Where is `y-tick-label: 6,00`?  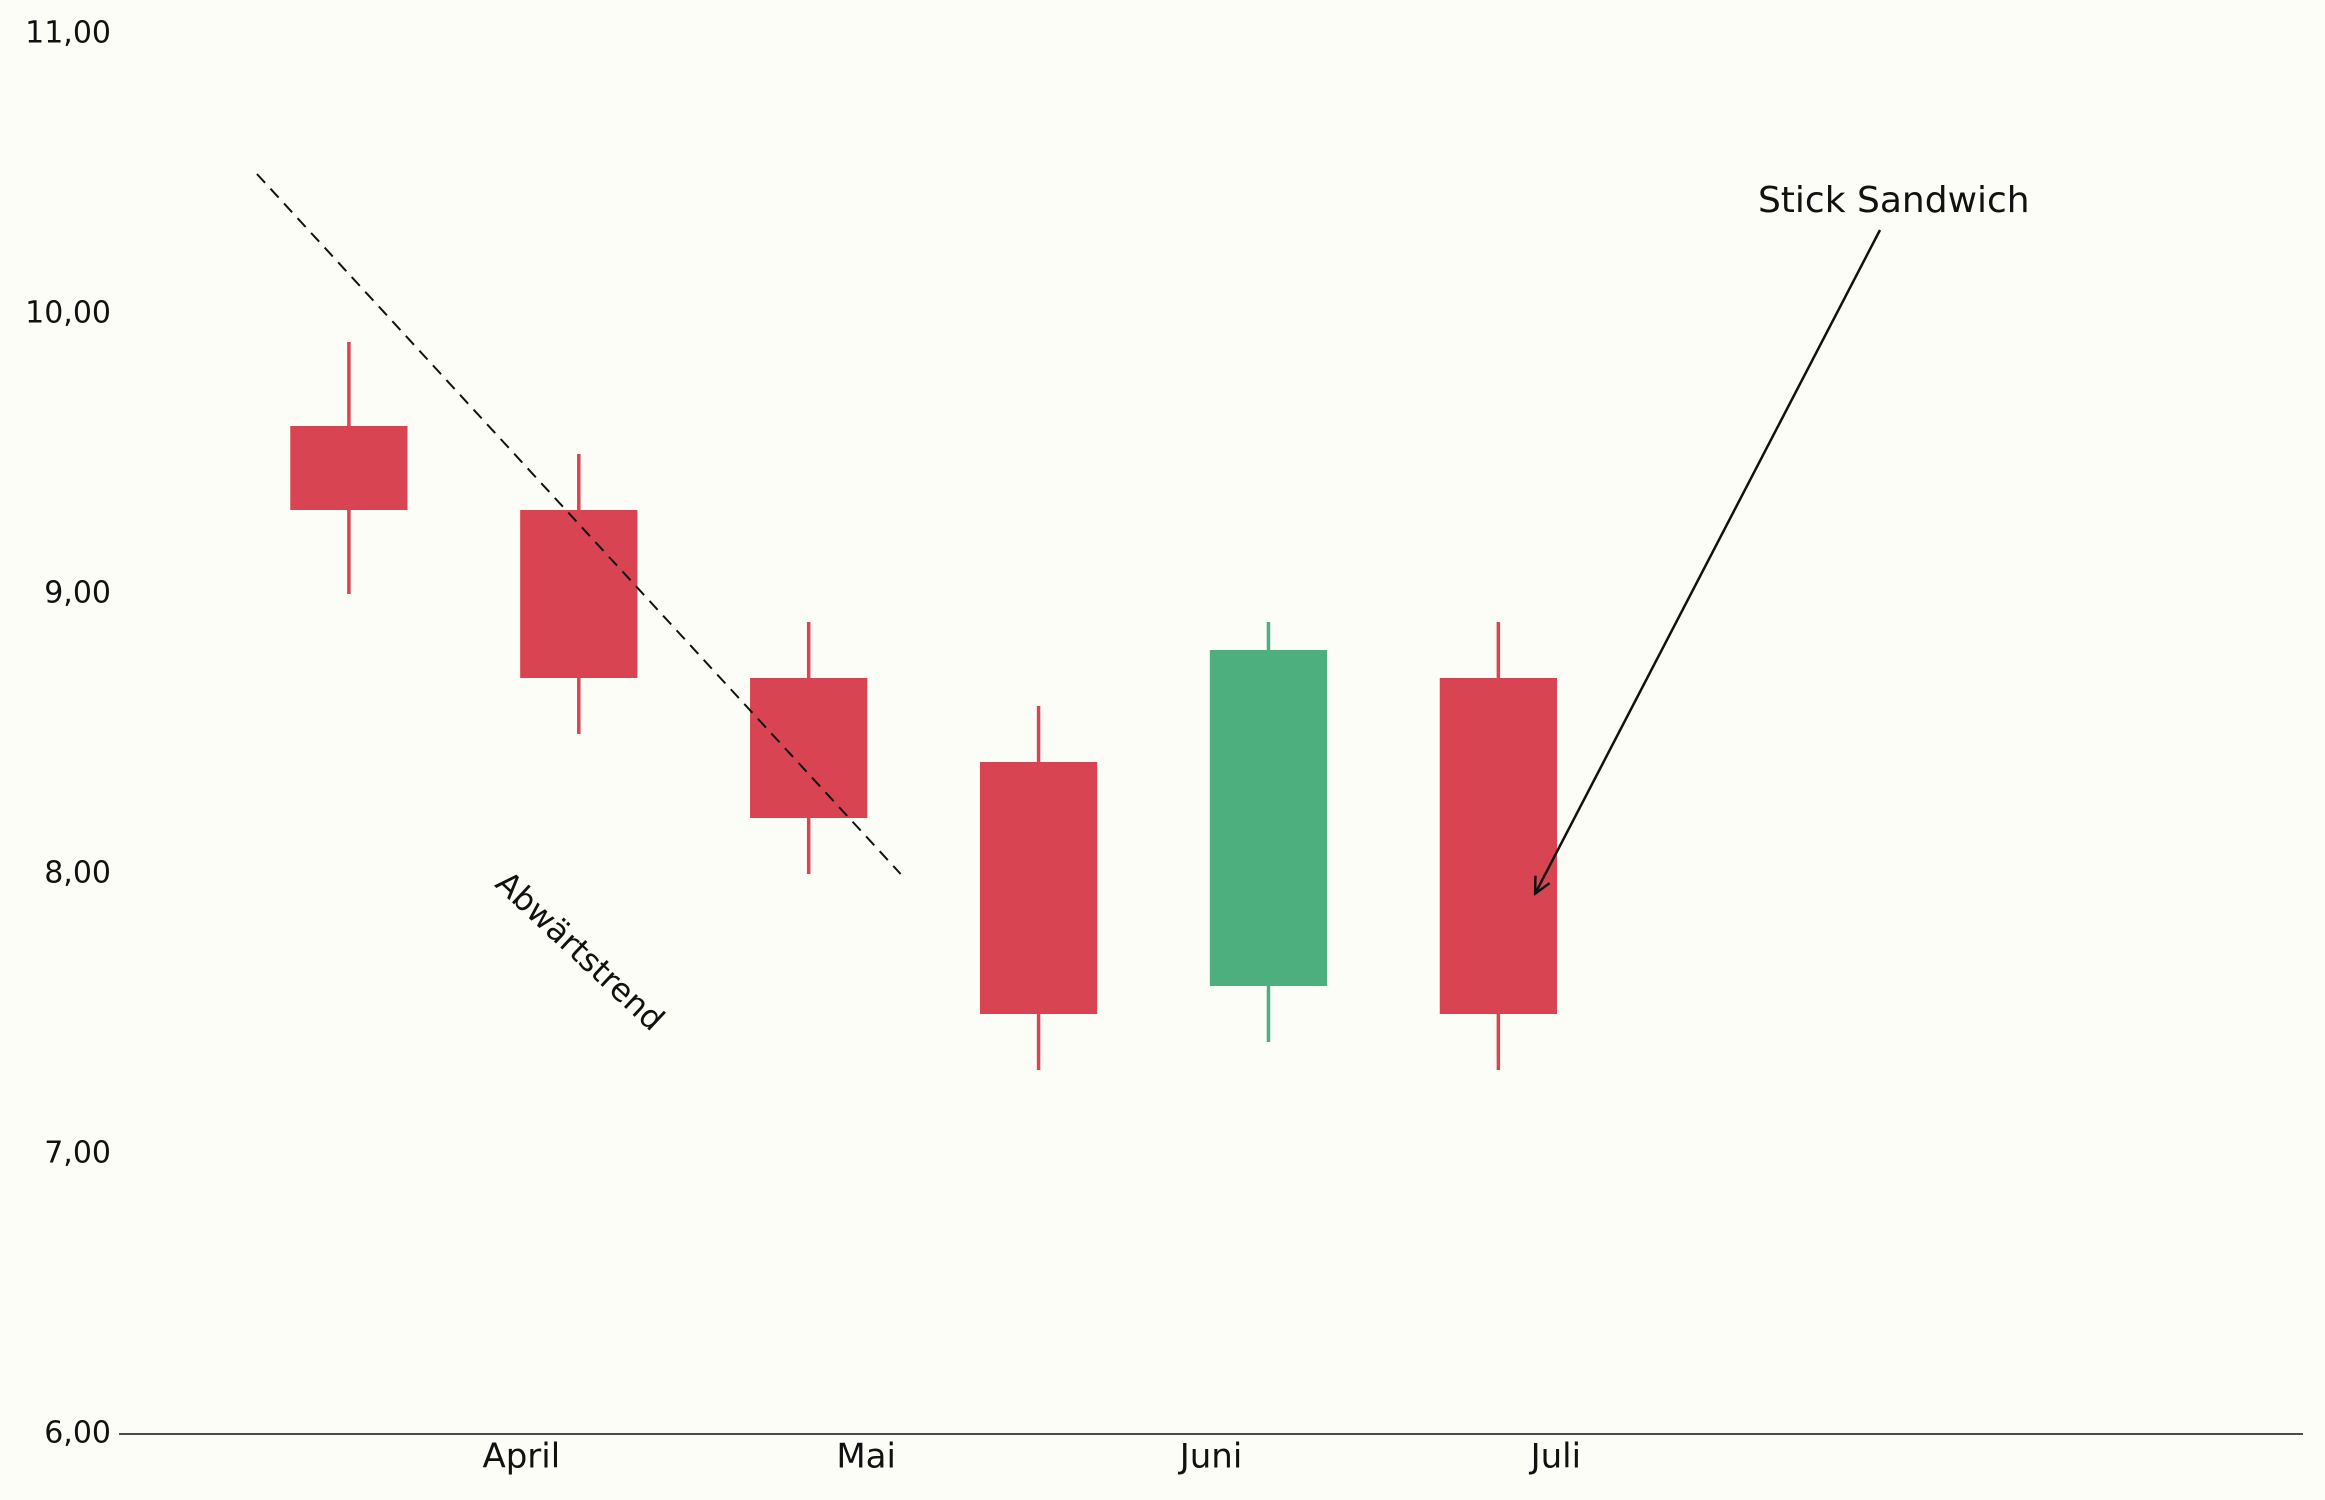
y-tick-label: 6,00 is located at coordinates (77, 1433).